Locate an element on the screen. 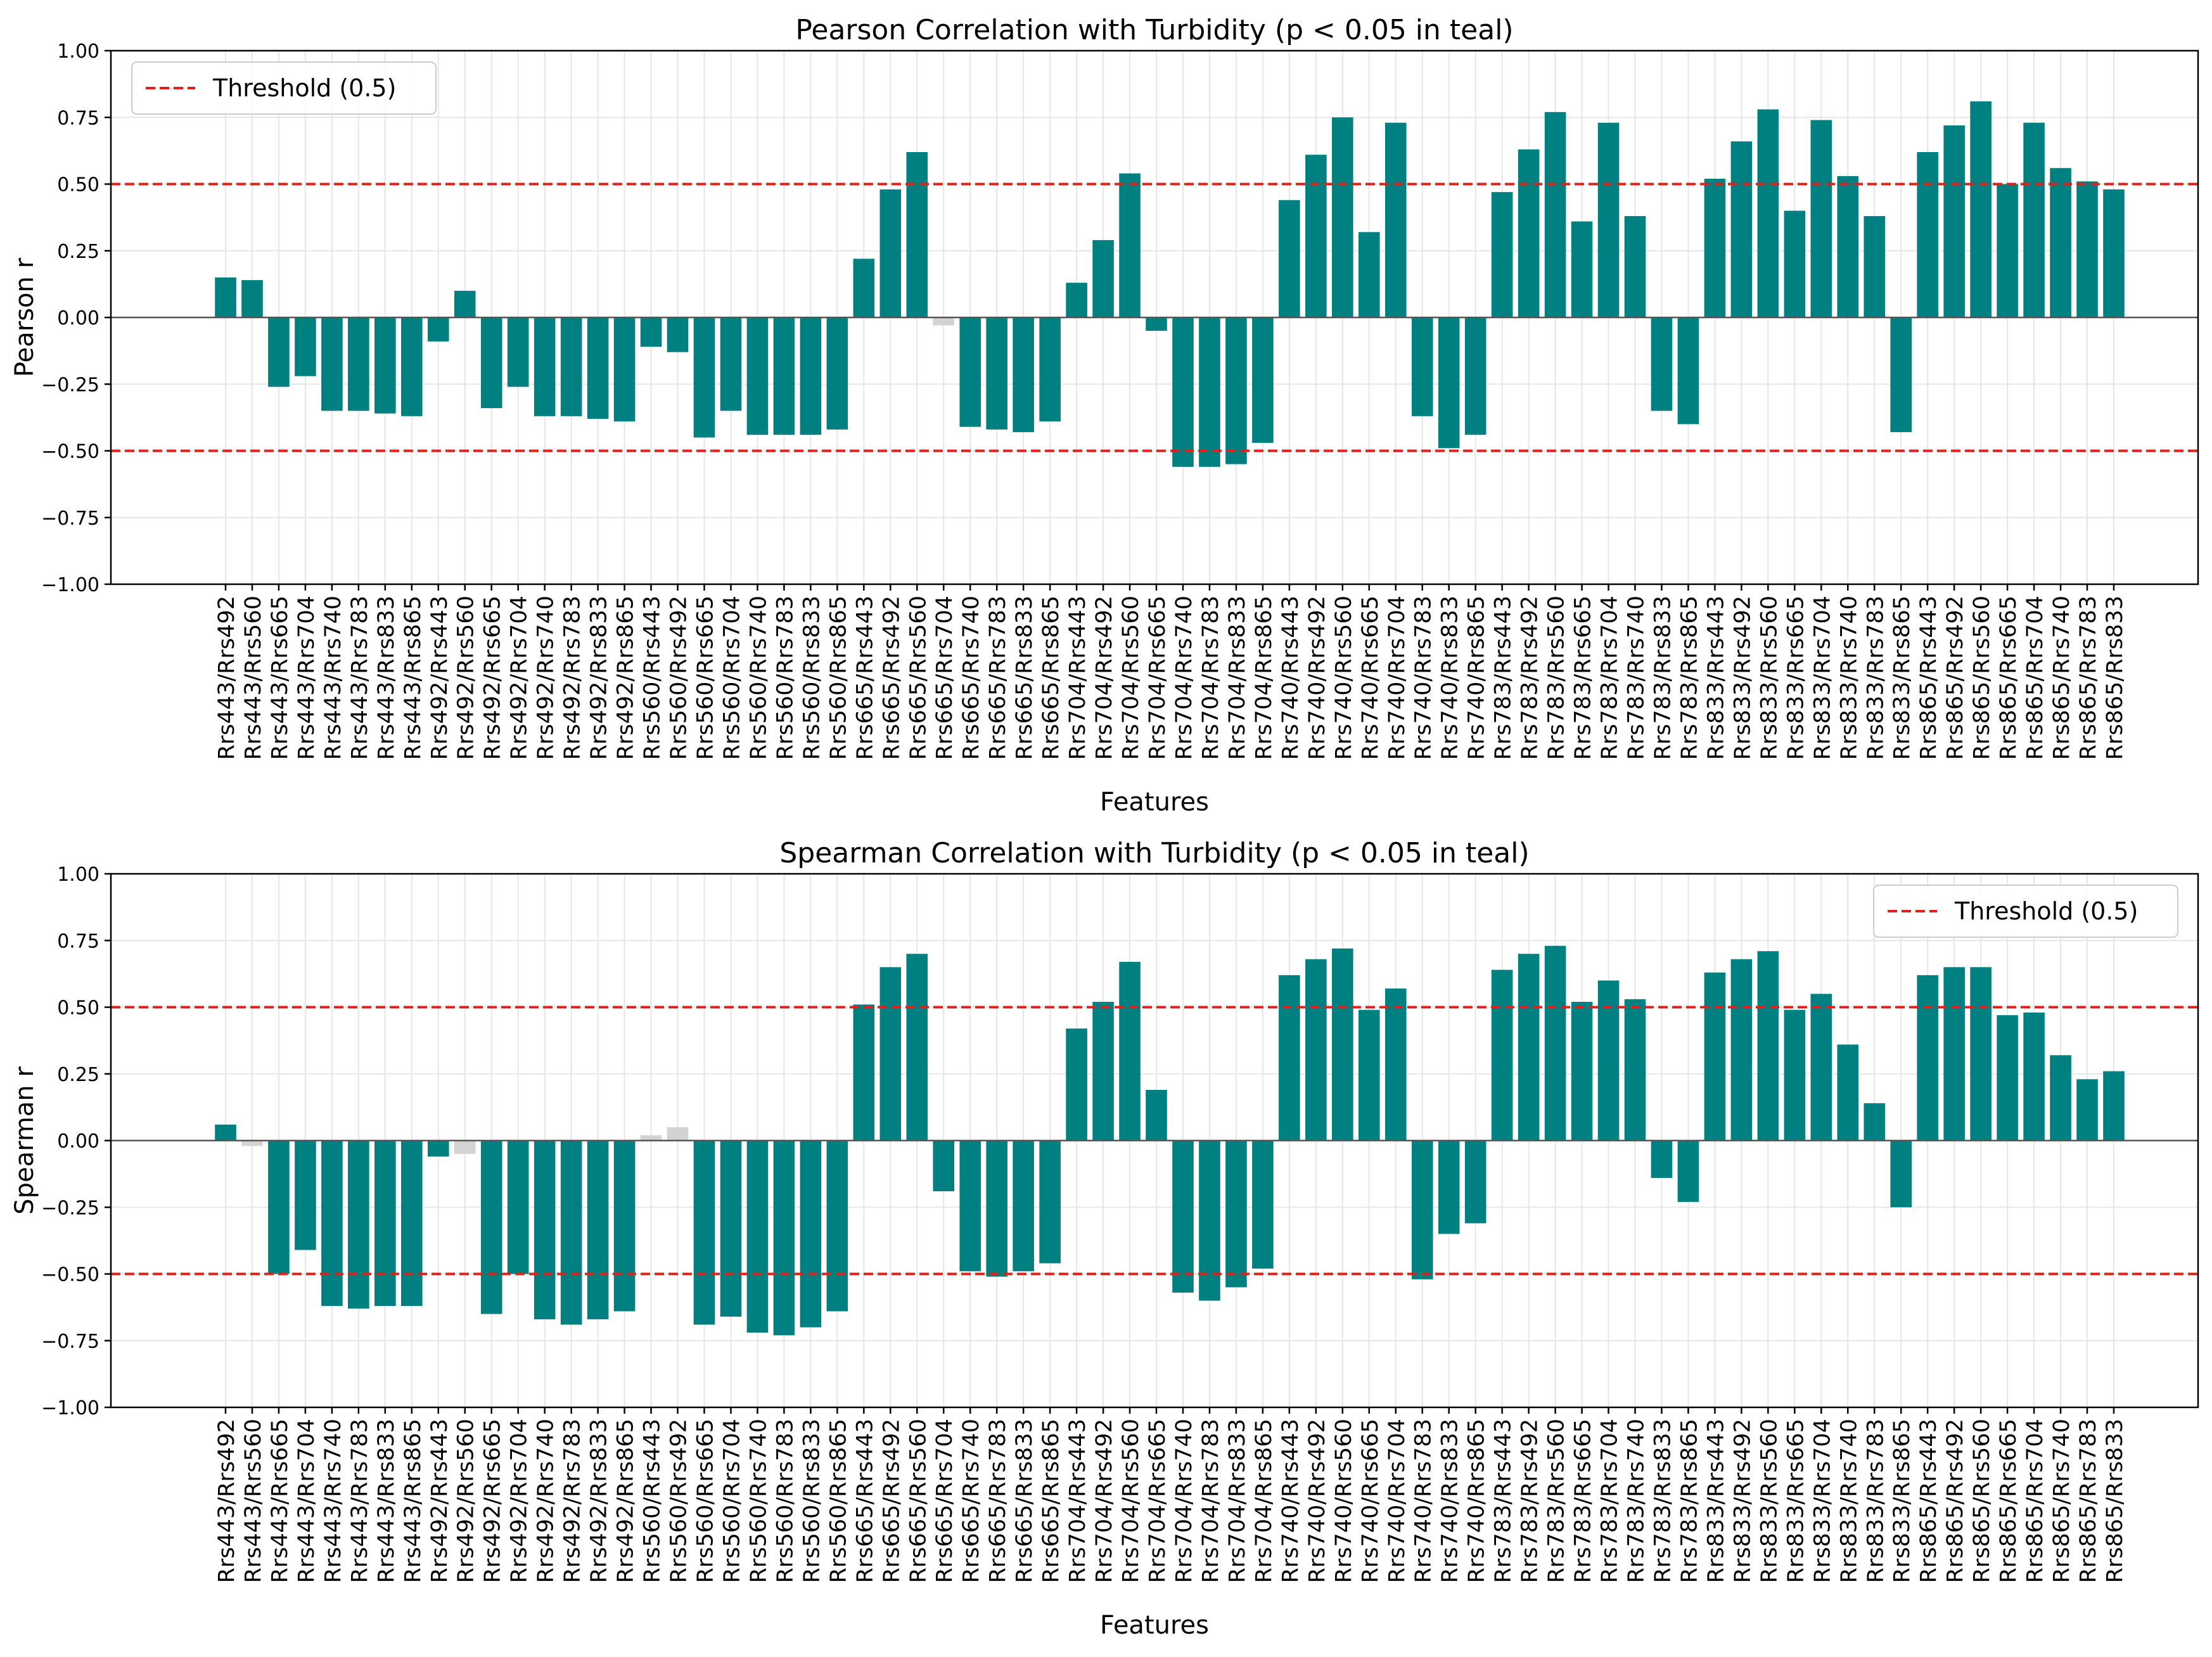  x-tick-label: Rrs443/Rrs492 is located at coordinates (227, 1501).